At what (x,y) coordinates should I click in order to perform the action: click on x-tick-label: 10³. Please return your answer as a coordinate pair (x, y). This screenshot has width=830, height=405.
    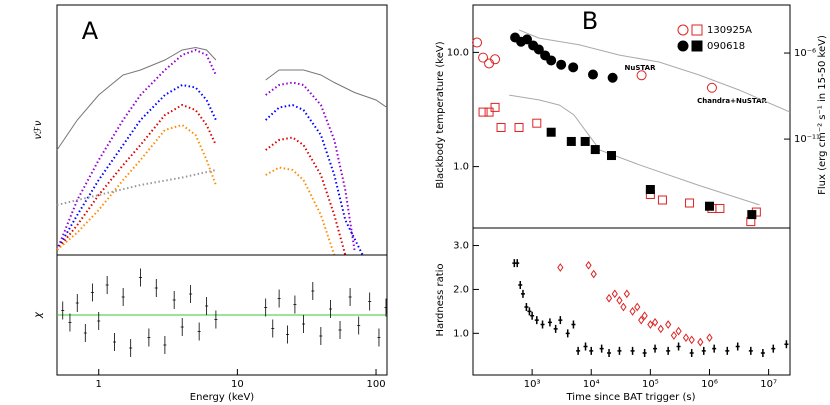
    Looking at the image, I should click on (532, 384).